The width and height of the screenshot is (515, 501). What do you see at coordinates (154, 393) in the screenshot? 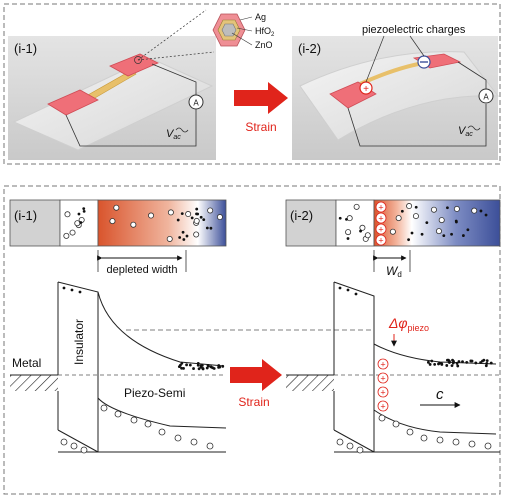
I see `piezo-semi-label: Piezo-Semi` at bounding box center [154, 393].